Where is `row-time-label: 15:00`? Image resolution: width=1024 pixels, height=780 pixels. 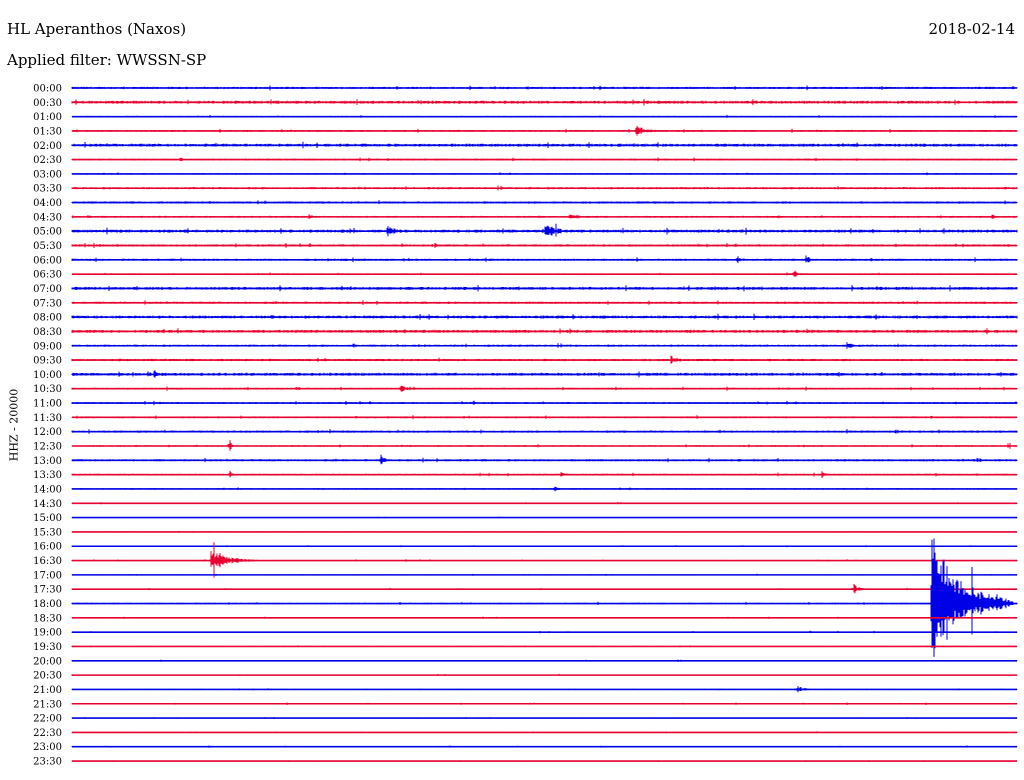 row-time-label: 15:00 is located at coordinates (47, 518).